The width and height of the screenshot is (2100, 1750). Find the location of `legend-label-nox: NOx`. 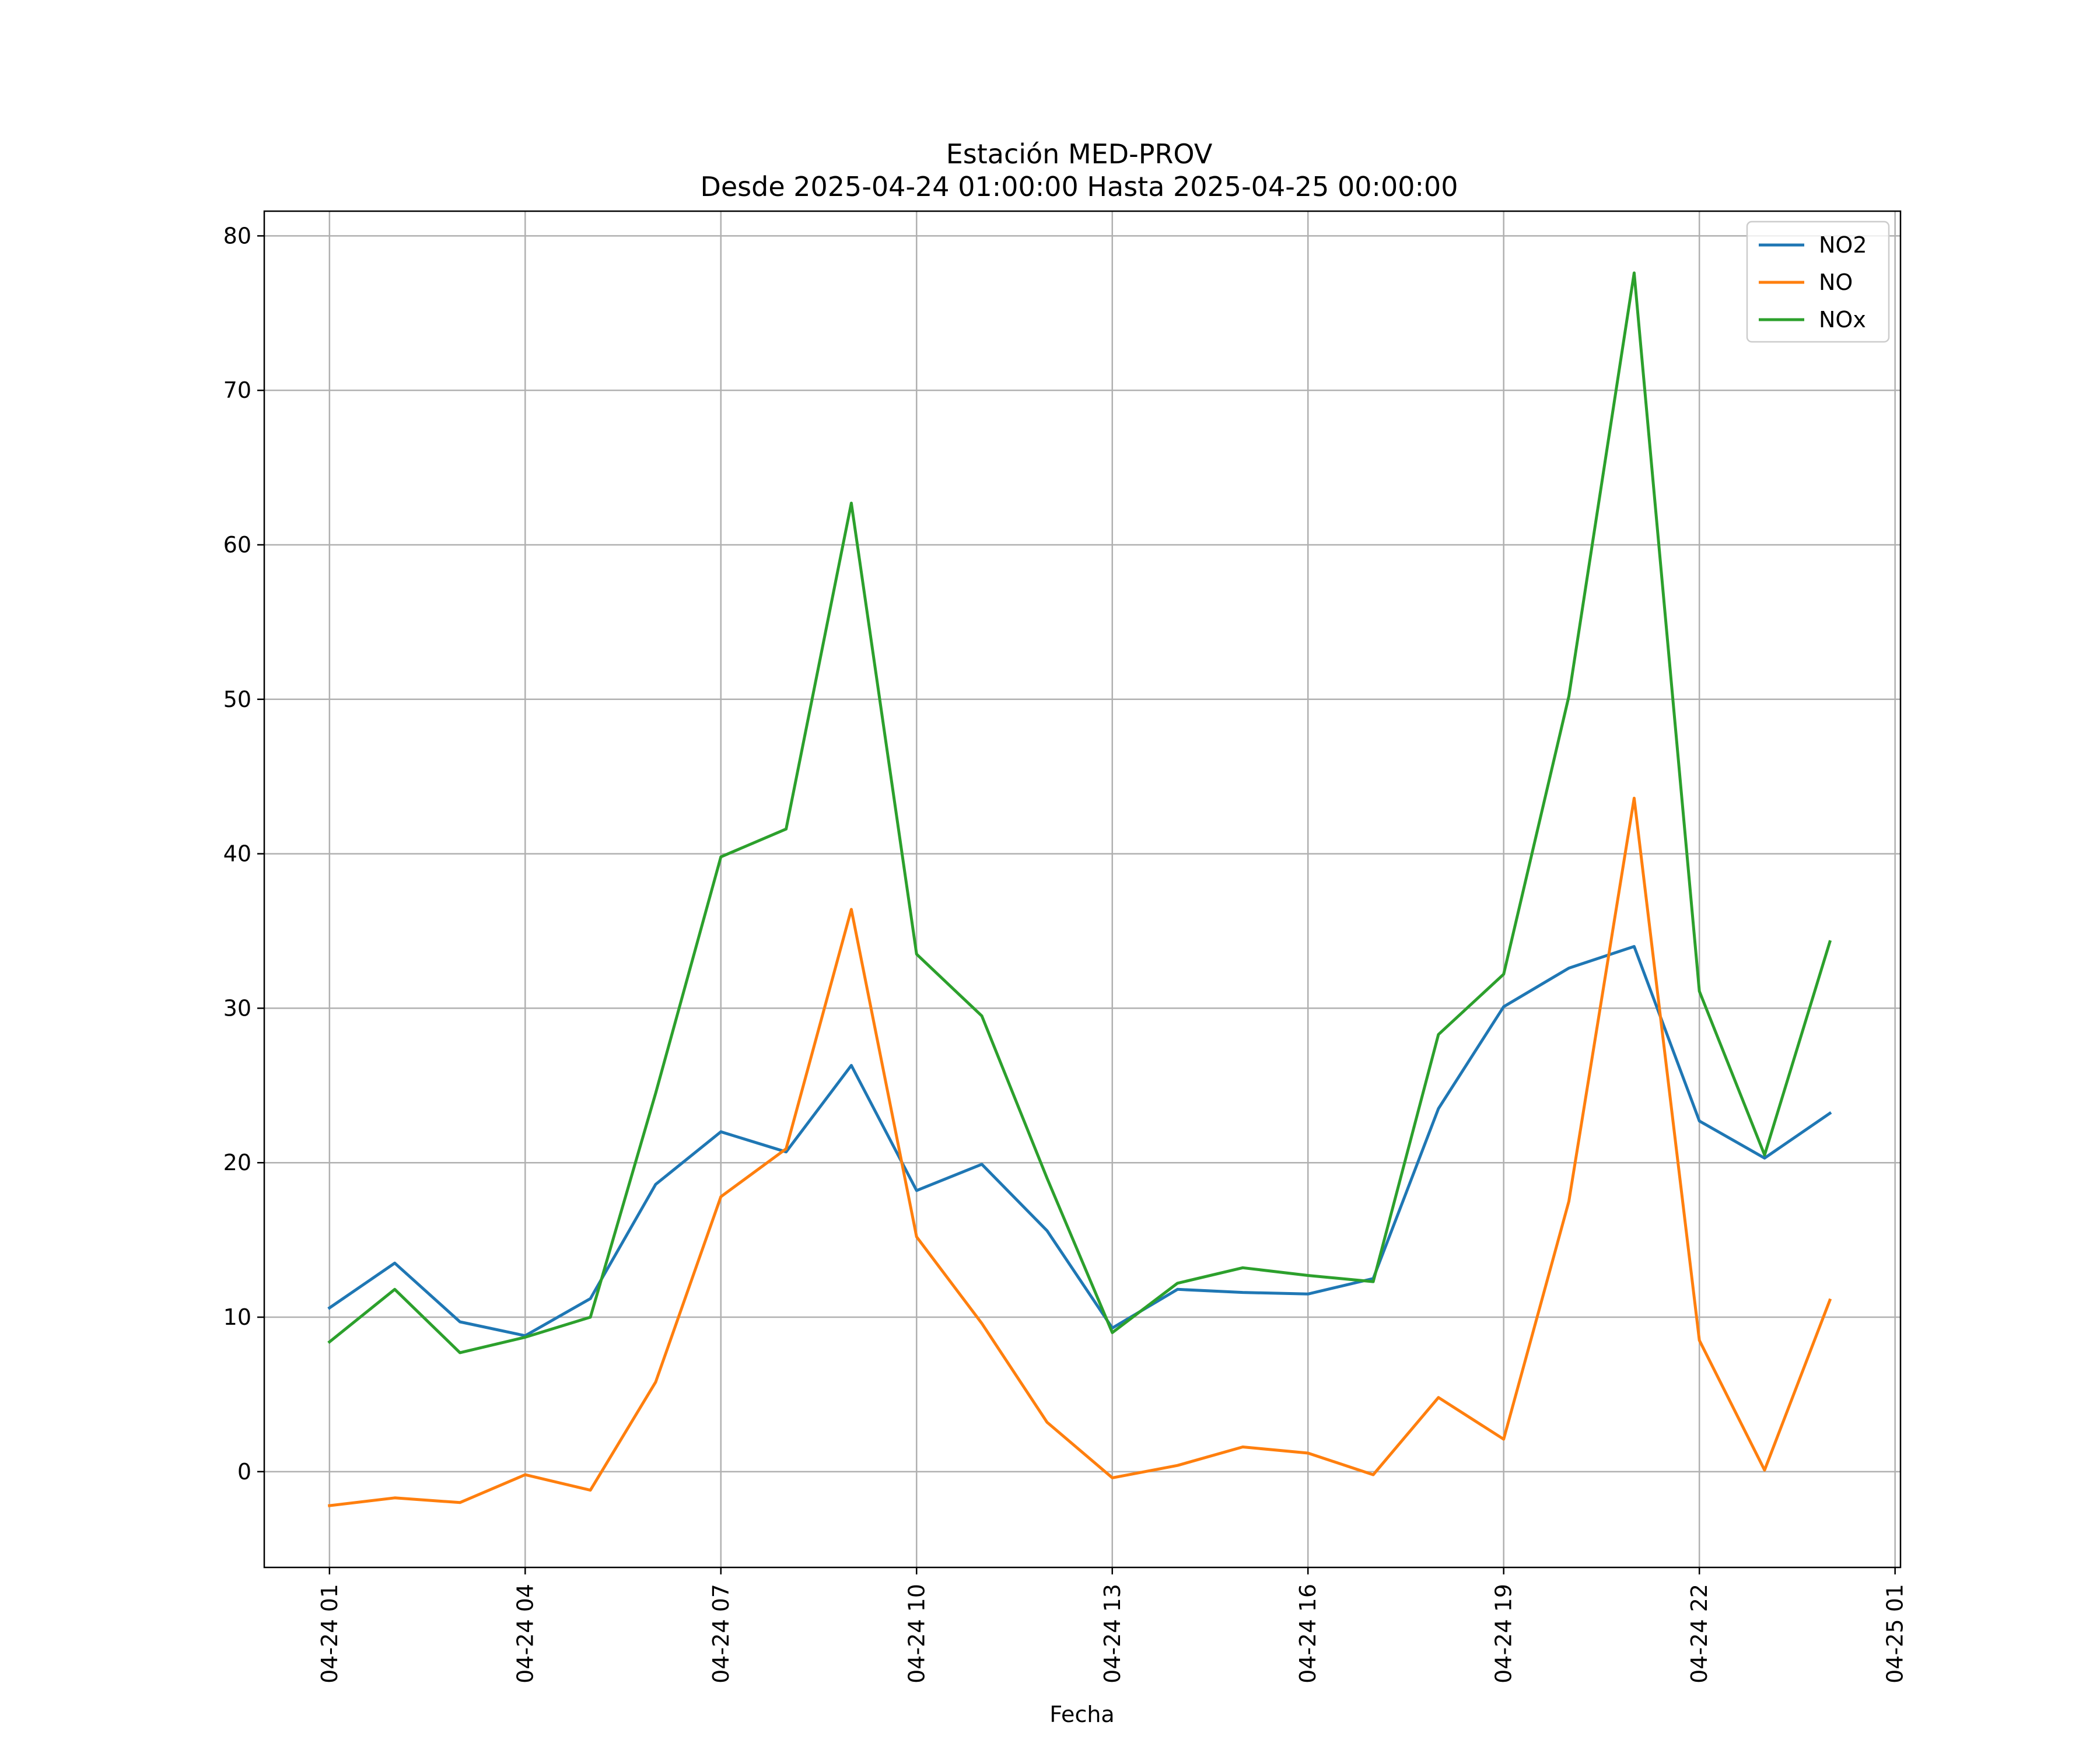

legend-label-nox: NOx is located at coordinates (1842, 319).